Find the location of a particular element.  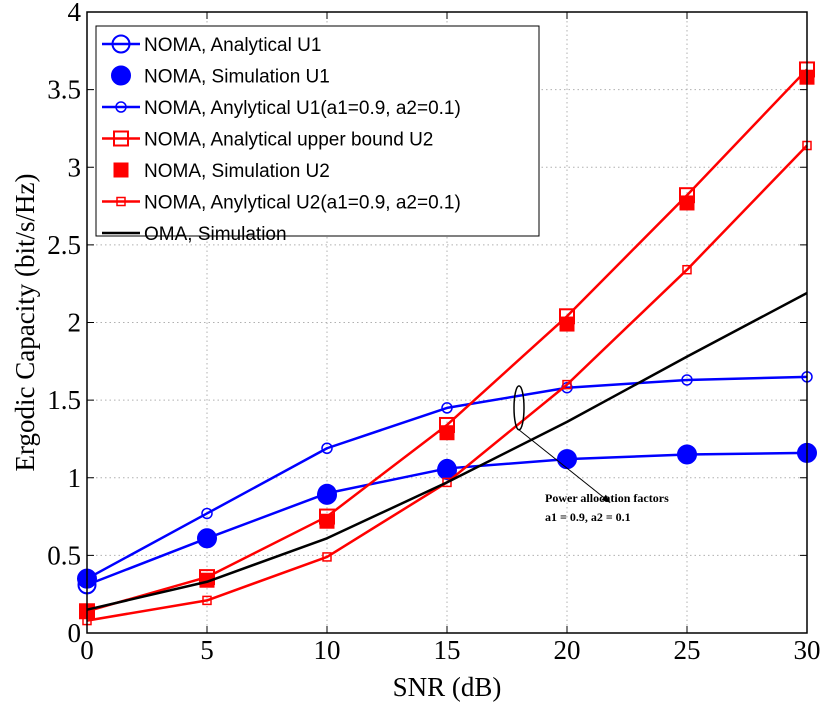

legend-label: NOMA, Analytical U1 is located at coordinates (232, 45).